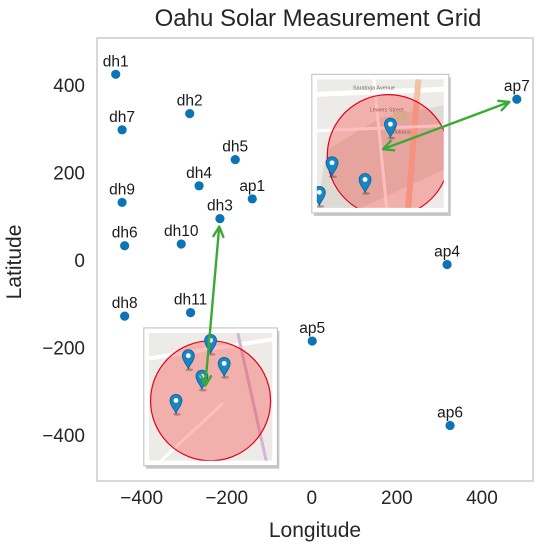 The image size is (550, 547). What do you see at coordinates (235, 147) in the screenshot?
I see `point-label-dh5: dh5` at bounding box center [235, 147].